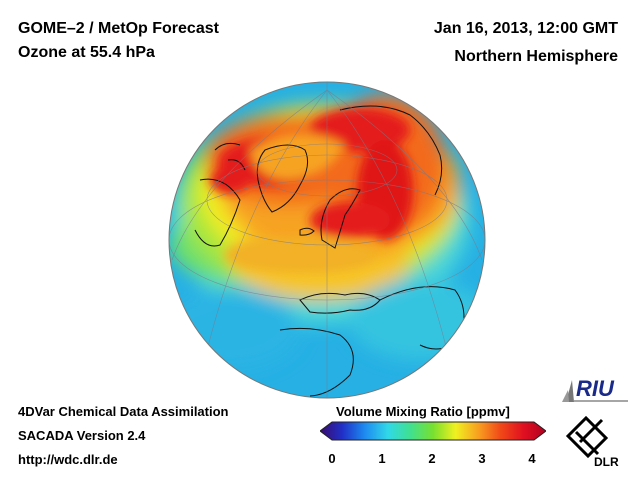  I want to click on colorbar-tick-2: 2, so click(432, 458).